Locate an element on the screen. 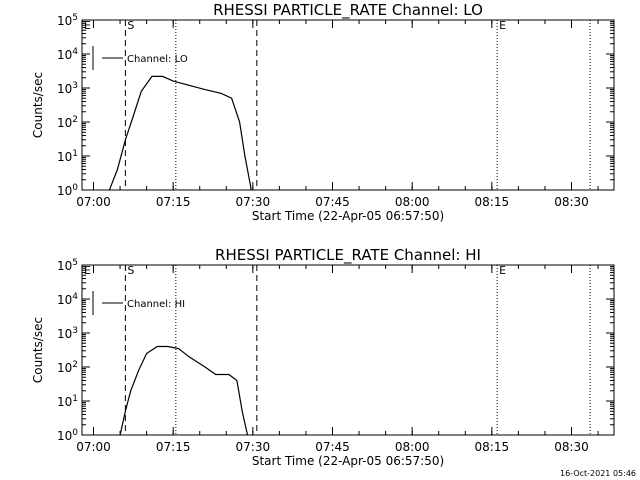 This screenshot has height=480, width=640. footer-timestamp: 16-Oct-2021 05:46 is located at coordinates (598, 473).